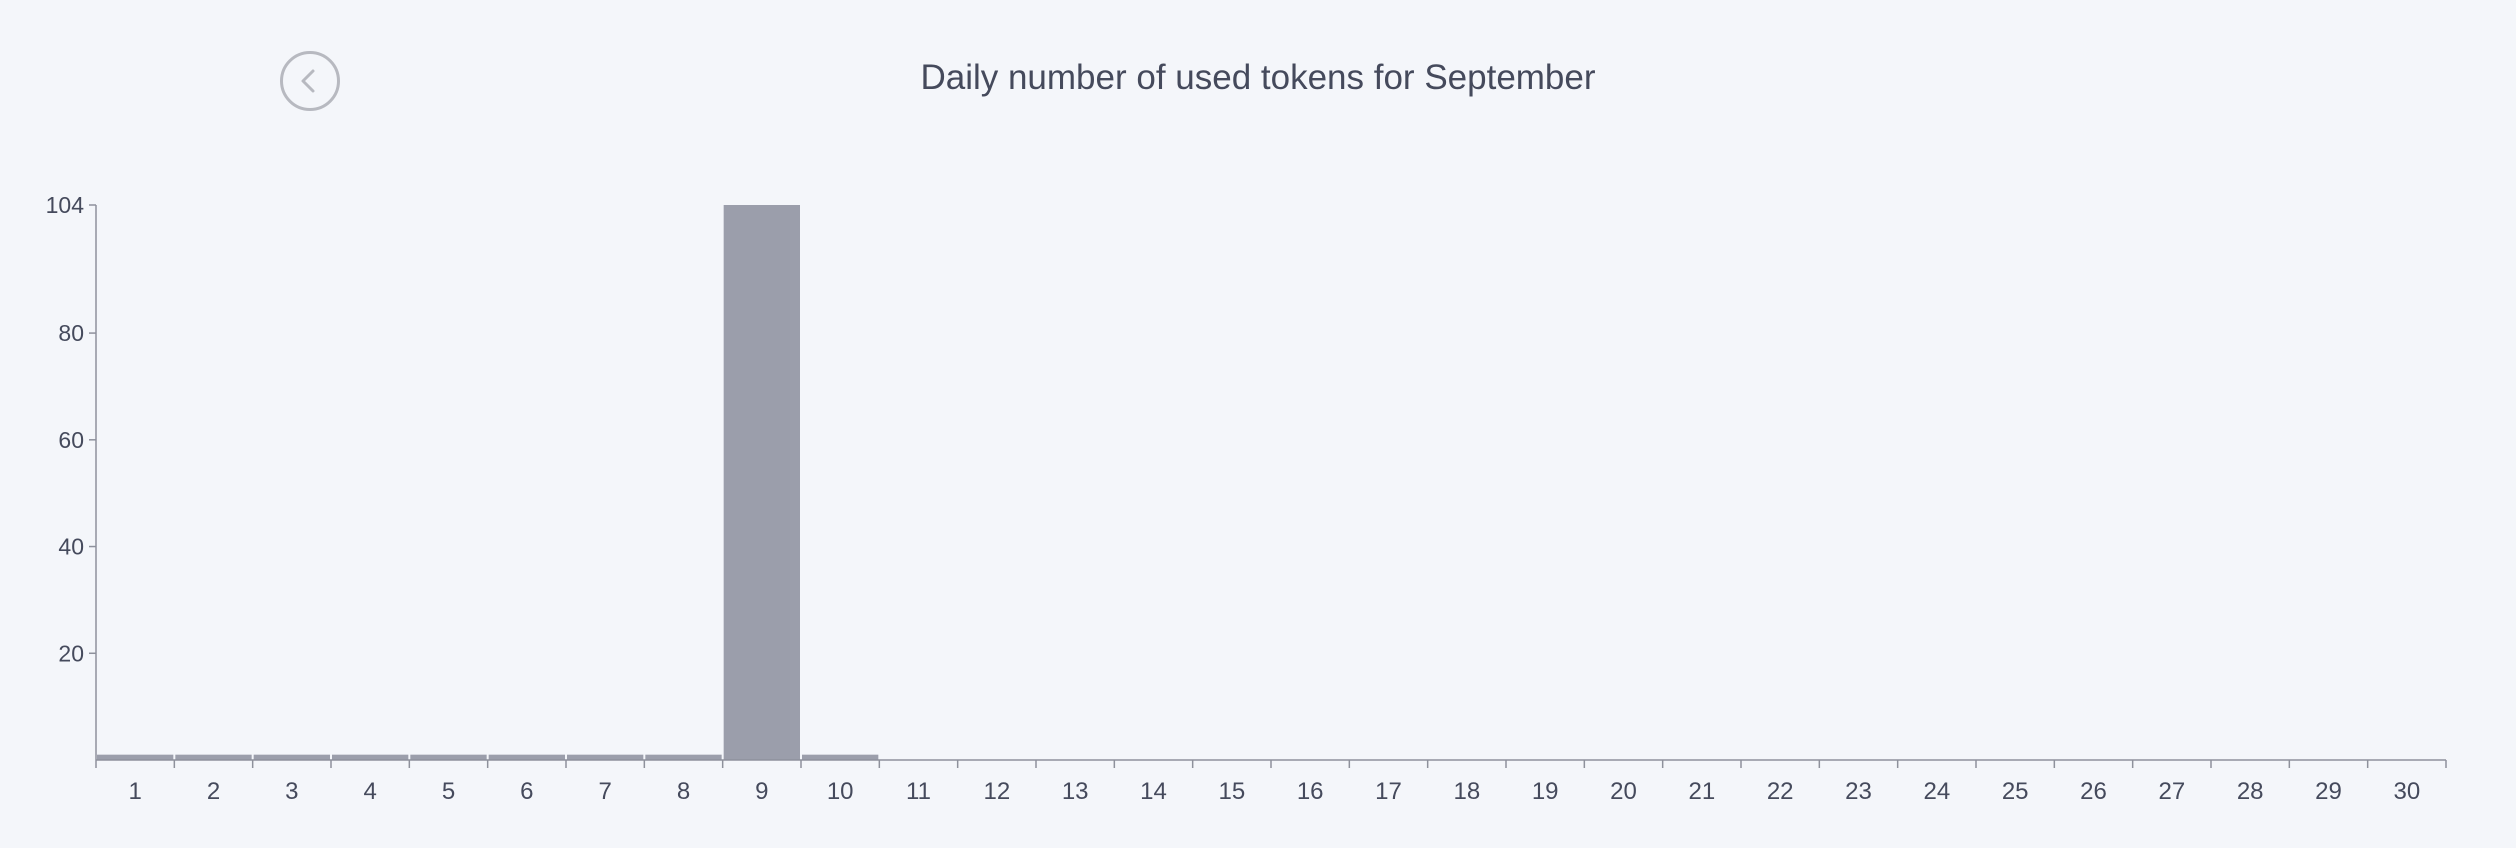 This screenshot has height=848, width=2516. I want to click on chevron-left-icon, so click(308, 81).